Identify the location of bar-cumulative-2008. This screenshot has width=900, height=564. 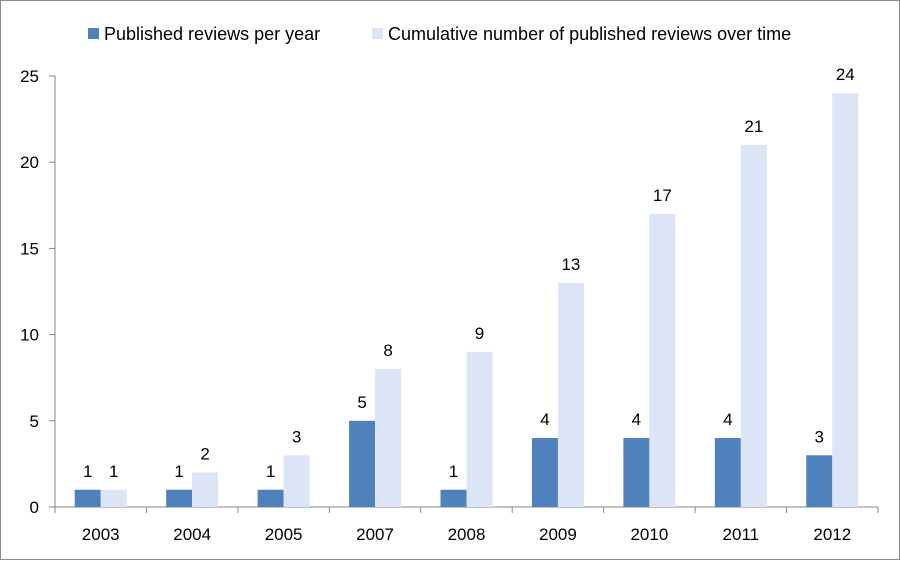
(479, 429).